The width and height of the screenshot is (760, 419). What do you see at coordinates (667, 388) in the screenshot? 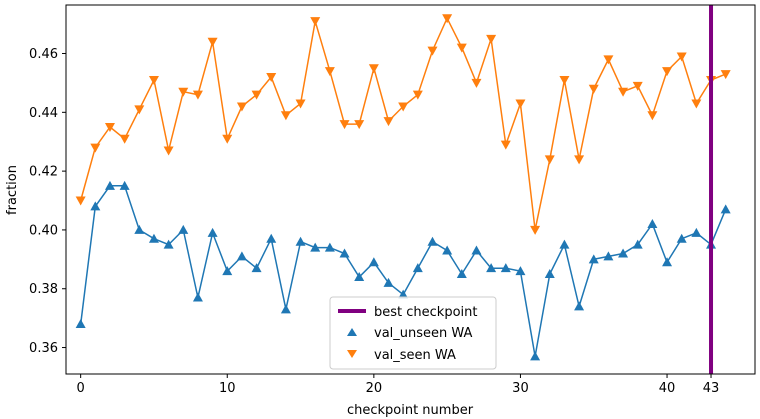
I see `x-tick-label: 40` at bounding box center [667, 388].